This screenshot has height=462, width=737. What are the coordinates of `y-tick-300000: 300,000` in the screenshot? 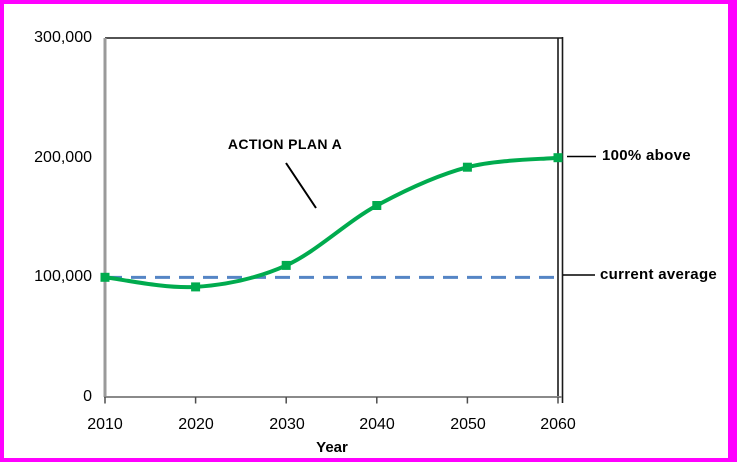 It's located at (63, 37).